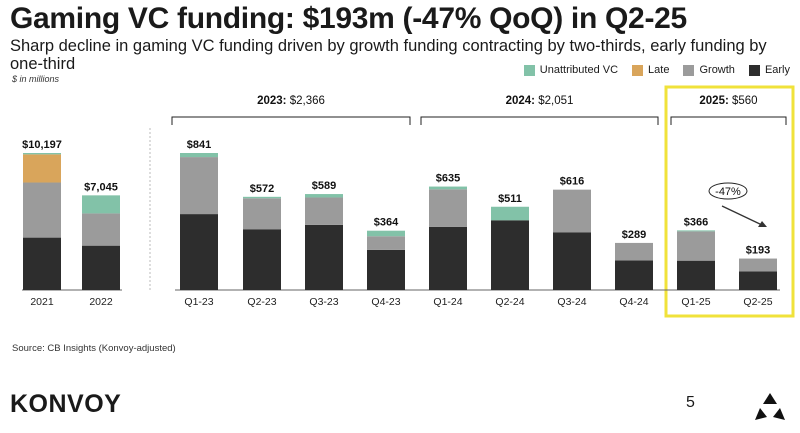  Describe the element at coordinates (385, 302) in the screenshot. I see `x-tick-label-q4-23: Q4-23` at that location.